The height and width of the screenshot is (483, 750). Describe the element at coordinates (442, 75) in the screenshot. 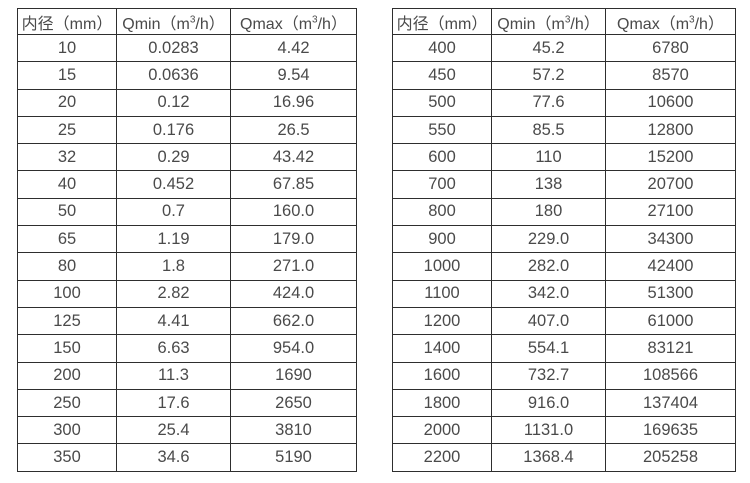

I see `diameter-cell: 450` at that location.